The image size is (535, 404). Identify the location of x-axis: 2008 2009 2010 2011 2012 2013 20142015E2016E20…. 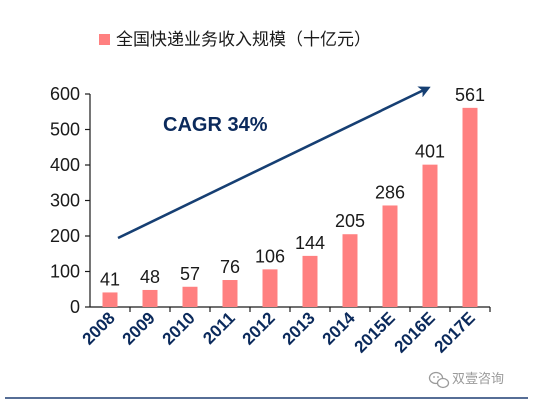
(285, 332).